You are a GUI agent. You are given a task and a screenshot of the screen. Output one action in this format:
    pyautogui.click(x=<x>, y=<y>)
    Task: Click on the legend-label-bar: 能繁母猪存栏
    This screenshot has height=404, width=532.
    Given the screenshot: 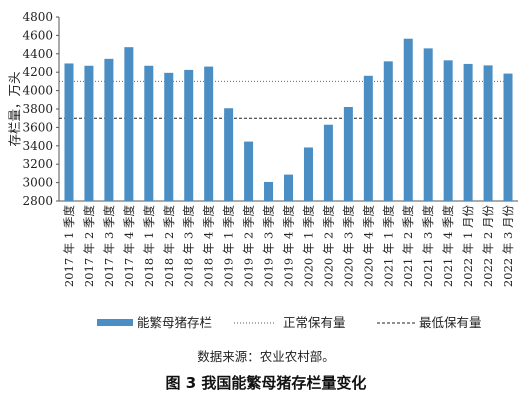 What is the action you would take?
    pyautogui.click(x=174, y=322)
    